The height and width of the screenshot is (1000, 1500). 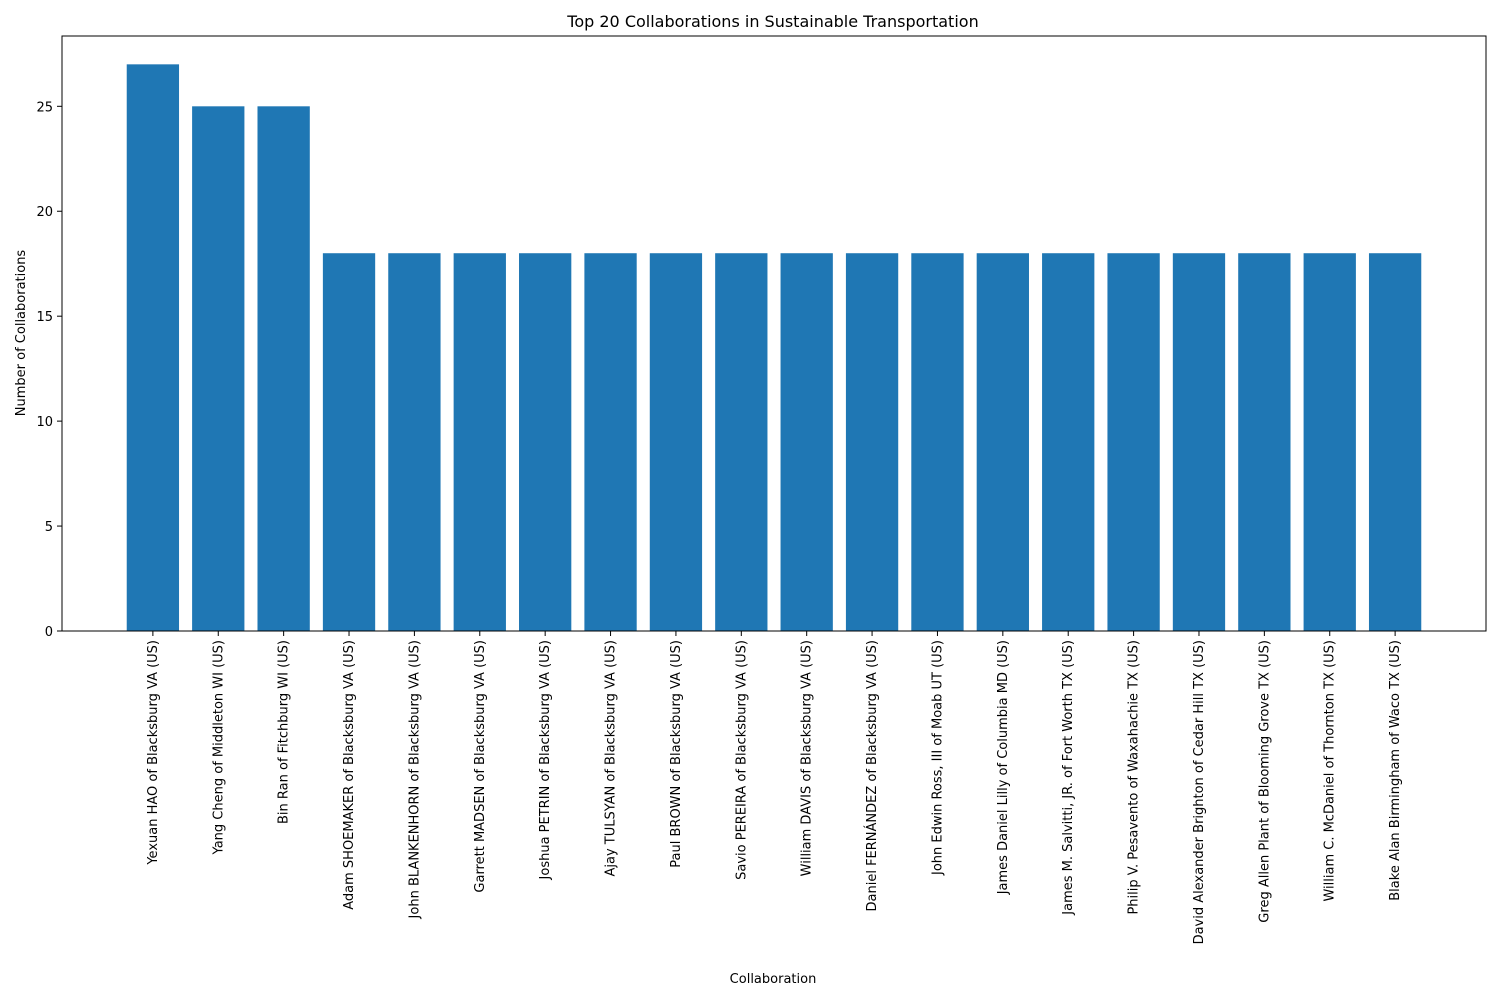 I want to click on y-axis-label: Number of Collaborations, so click(x=21, y=333).